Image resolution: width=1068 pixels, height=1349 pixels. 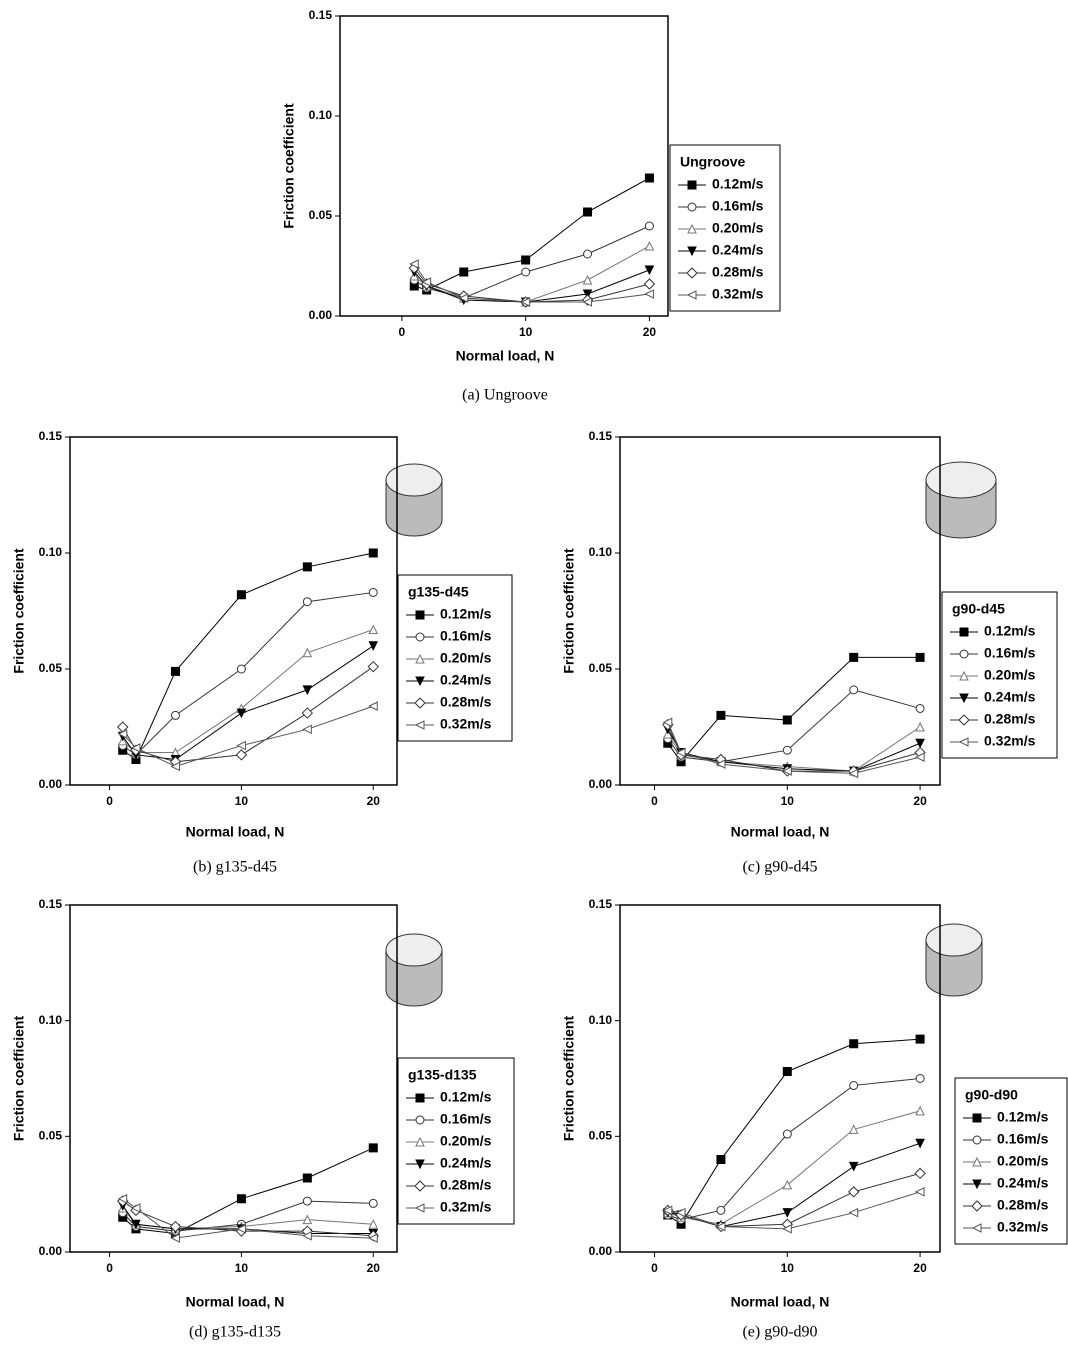 What do you see at coordinates (650, 332) in the screenshot?
I see `x-tick-label: 20` at bounding box center [650, 332].